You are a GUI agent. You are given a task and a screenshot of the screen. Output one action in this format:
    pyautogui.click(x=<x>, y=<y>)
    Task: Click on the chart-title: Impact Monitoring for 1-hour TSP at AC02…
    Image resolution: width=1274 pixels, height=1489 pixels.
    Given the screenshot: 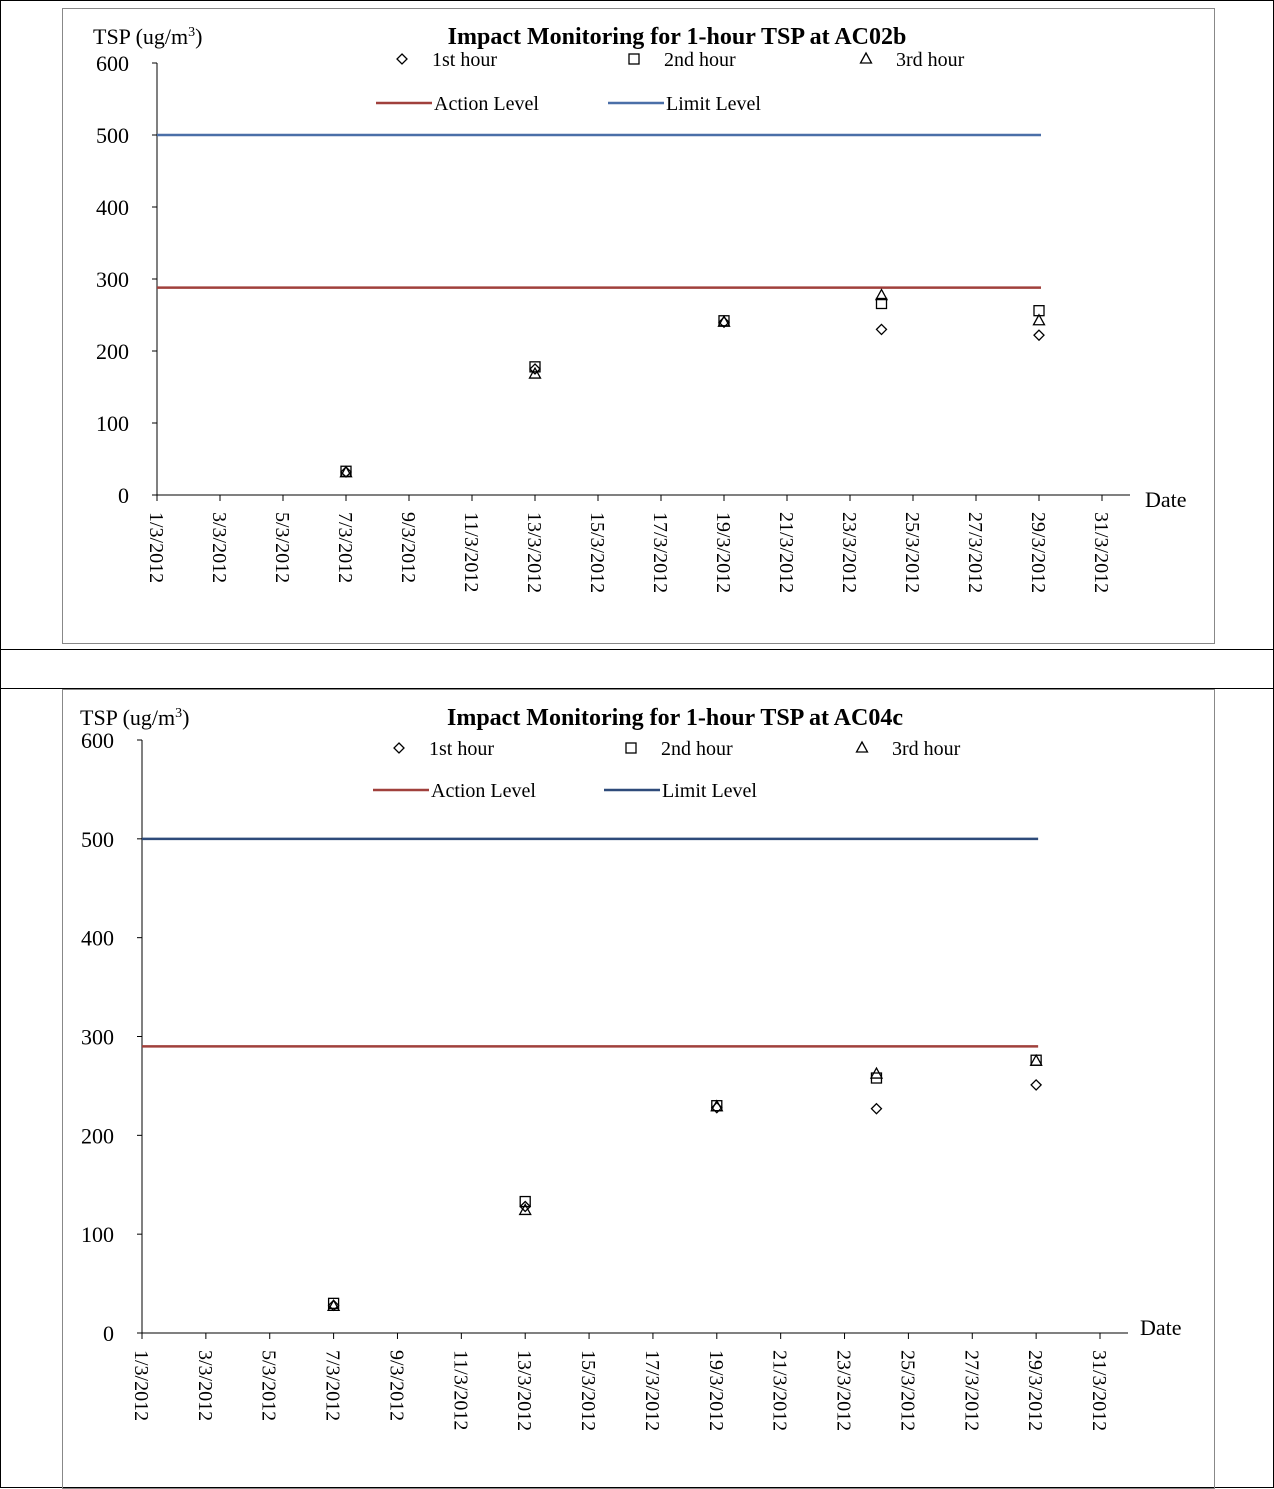 What is the action you would take?
    pyautogui.click(x=677, y=37)
    